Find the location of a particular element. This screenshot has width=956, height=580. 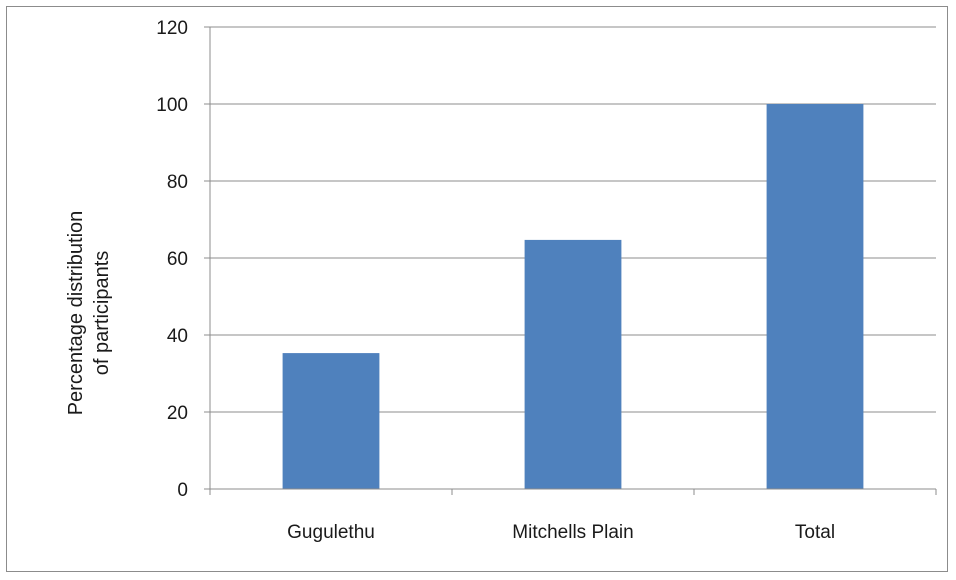

y-axis-title-line-2: of participants is located at coordinates (102, 313).